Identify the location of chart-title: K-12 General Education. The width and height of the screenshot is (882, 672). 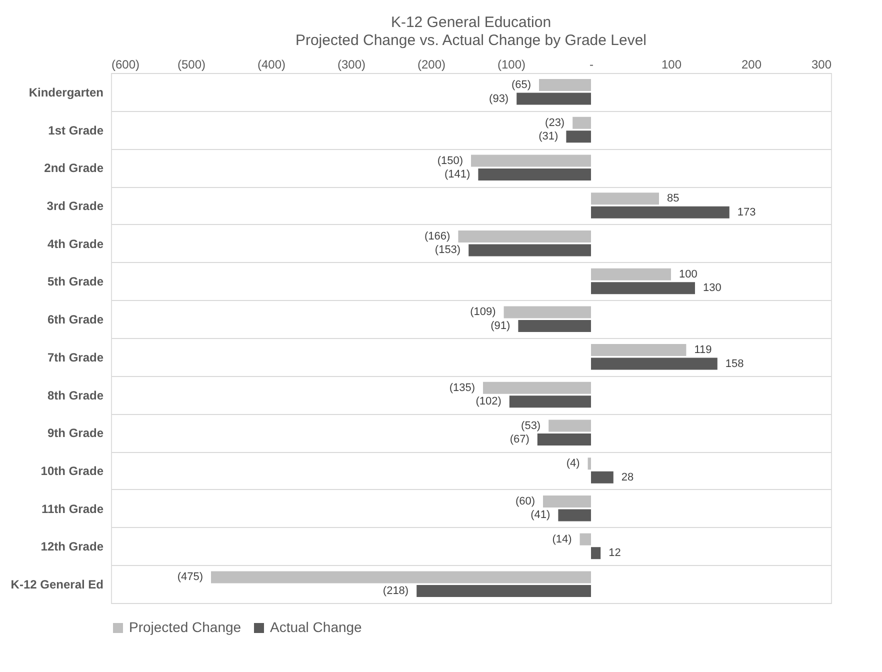
(471, 22).